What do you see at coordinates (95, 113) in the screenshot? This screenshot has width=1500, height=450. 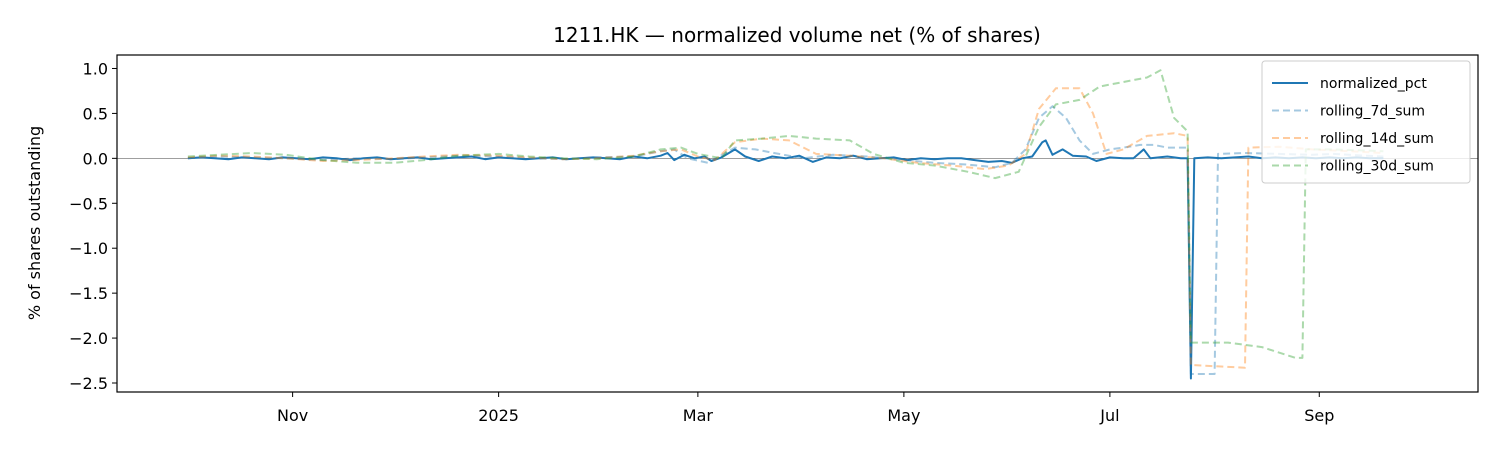 I see `y-tick-label: 0.5` at bounding box center [95, 113].